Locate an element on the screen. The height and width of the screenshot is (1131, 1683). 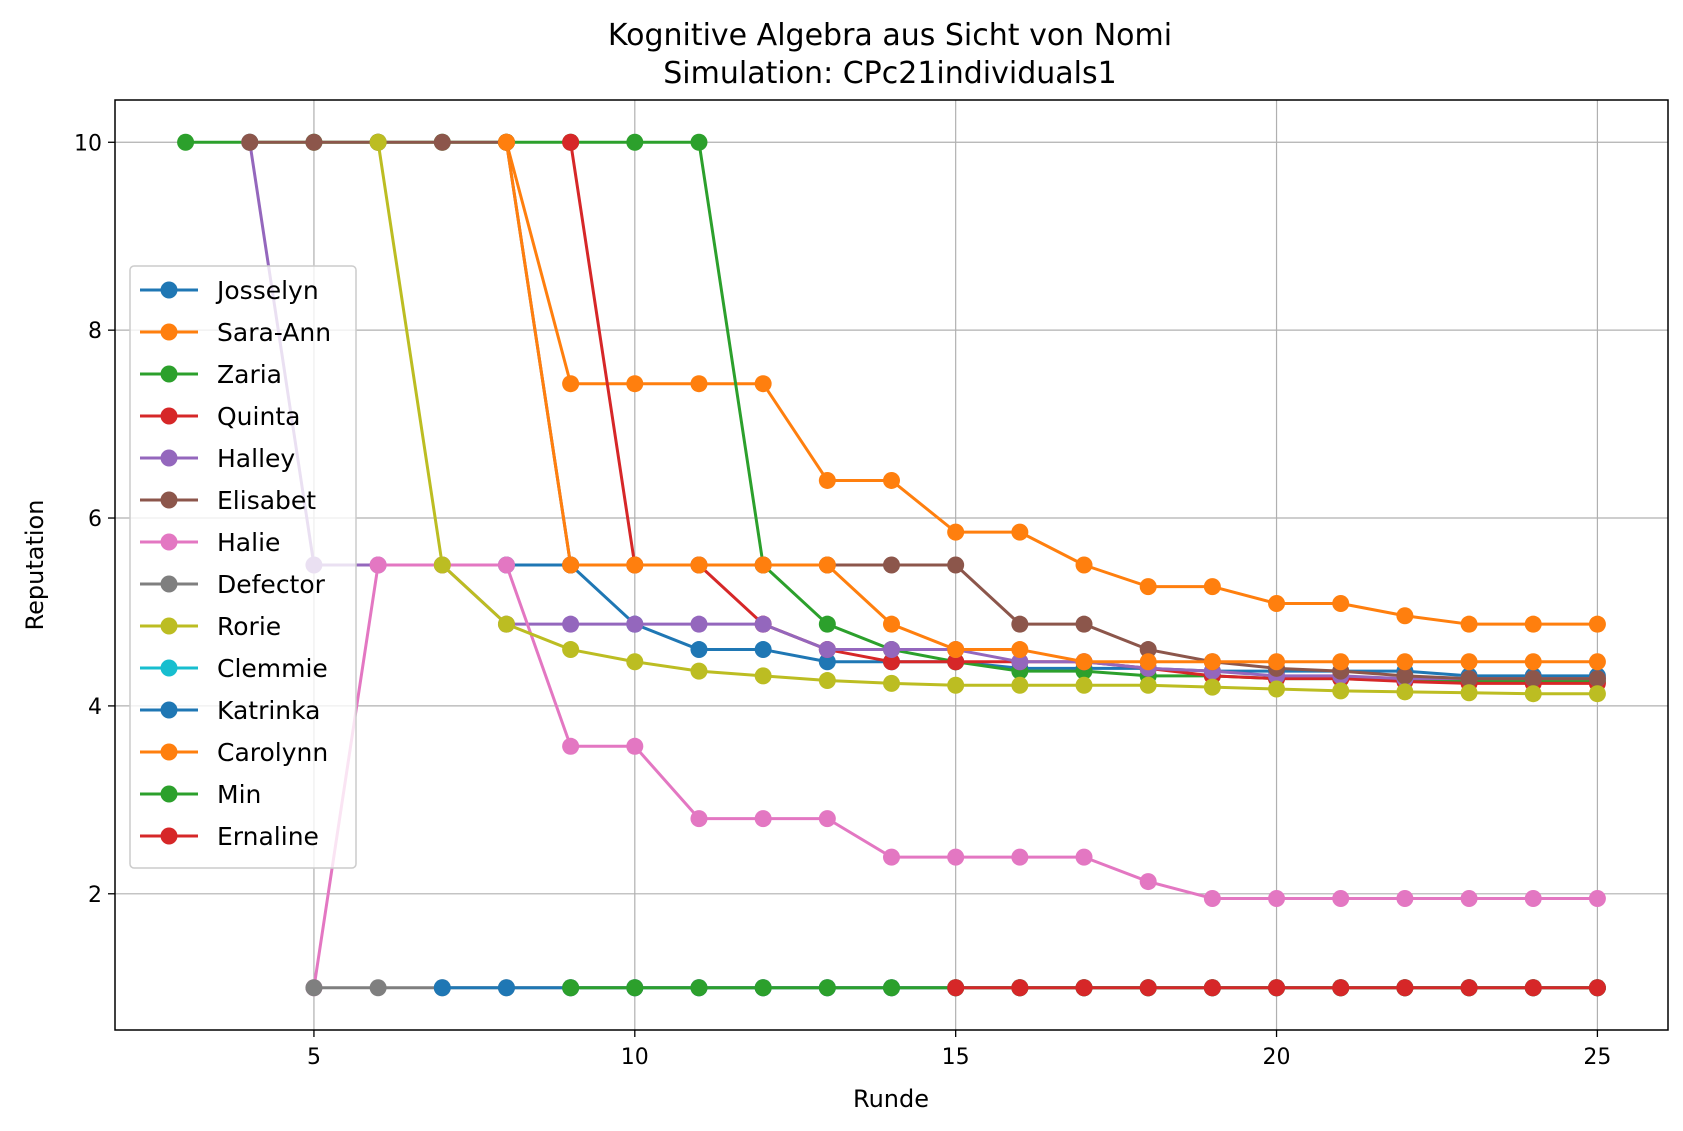
legend-label: Halie is located at coordinates (248, 542).